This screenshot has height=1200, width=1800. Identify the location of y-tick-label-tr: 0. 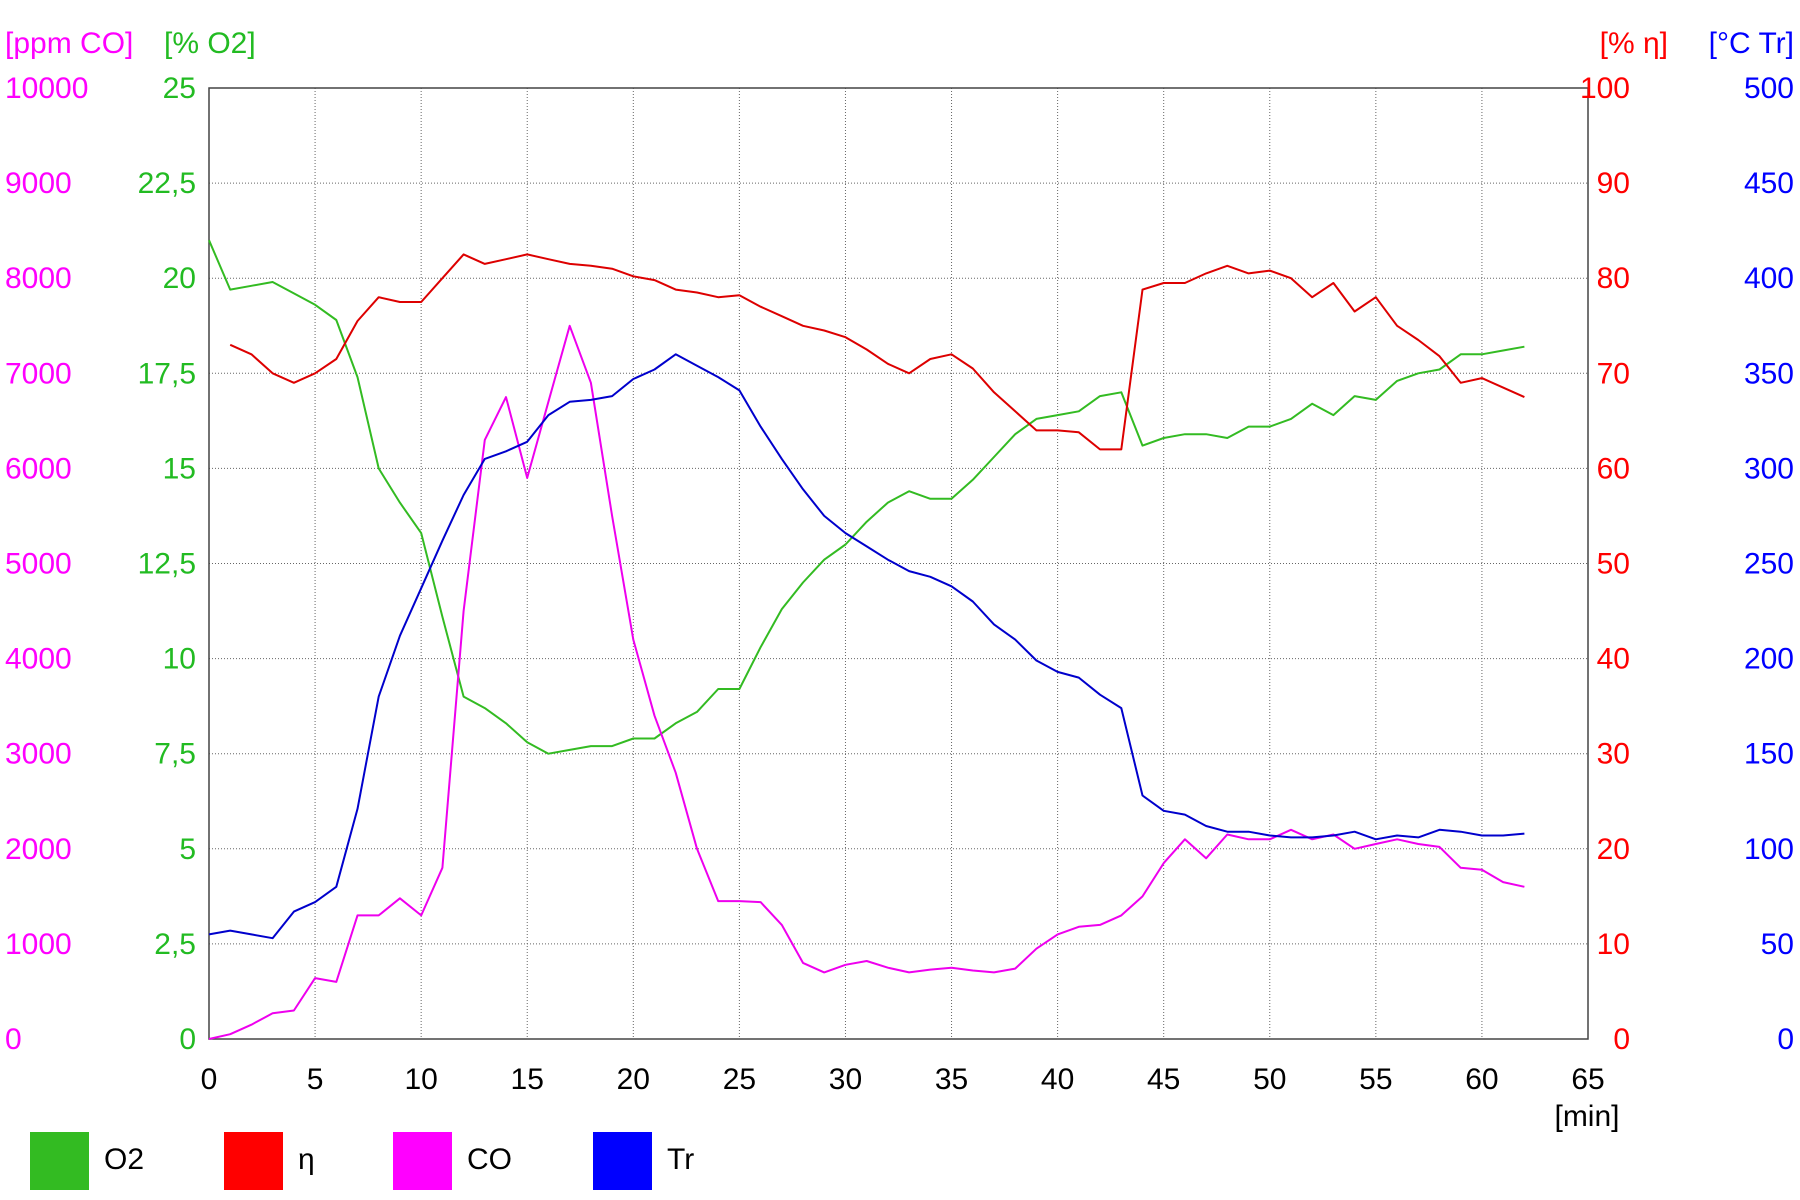
(1785, 1039).